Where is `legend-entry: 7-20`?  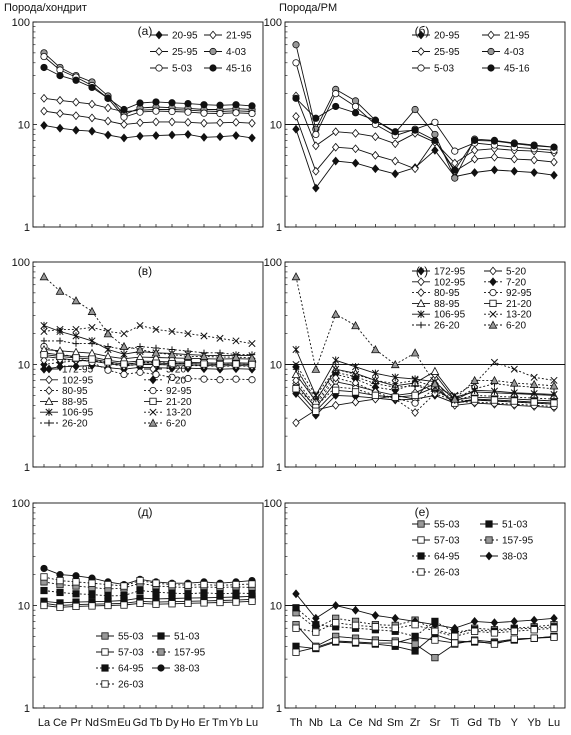
legend-entry: 7-20 is located at coordinates (176, 380).